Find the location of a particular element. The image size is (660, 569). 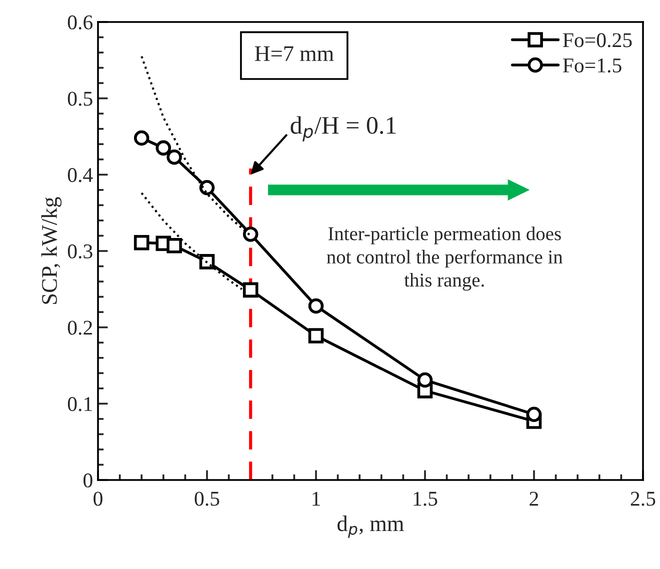

x-tick-label: 2.5 is located at coordinates (643, 499).